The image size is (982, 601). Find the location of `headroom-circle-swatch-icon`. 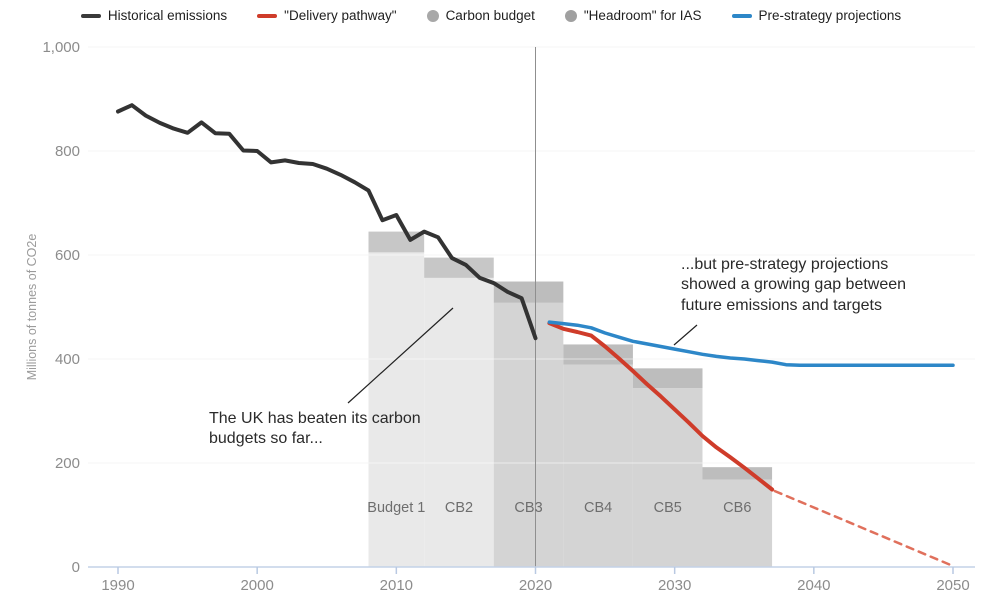

headroom-circle-swatch-icon is located at coordinates (570, 15).